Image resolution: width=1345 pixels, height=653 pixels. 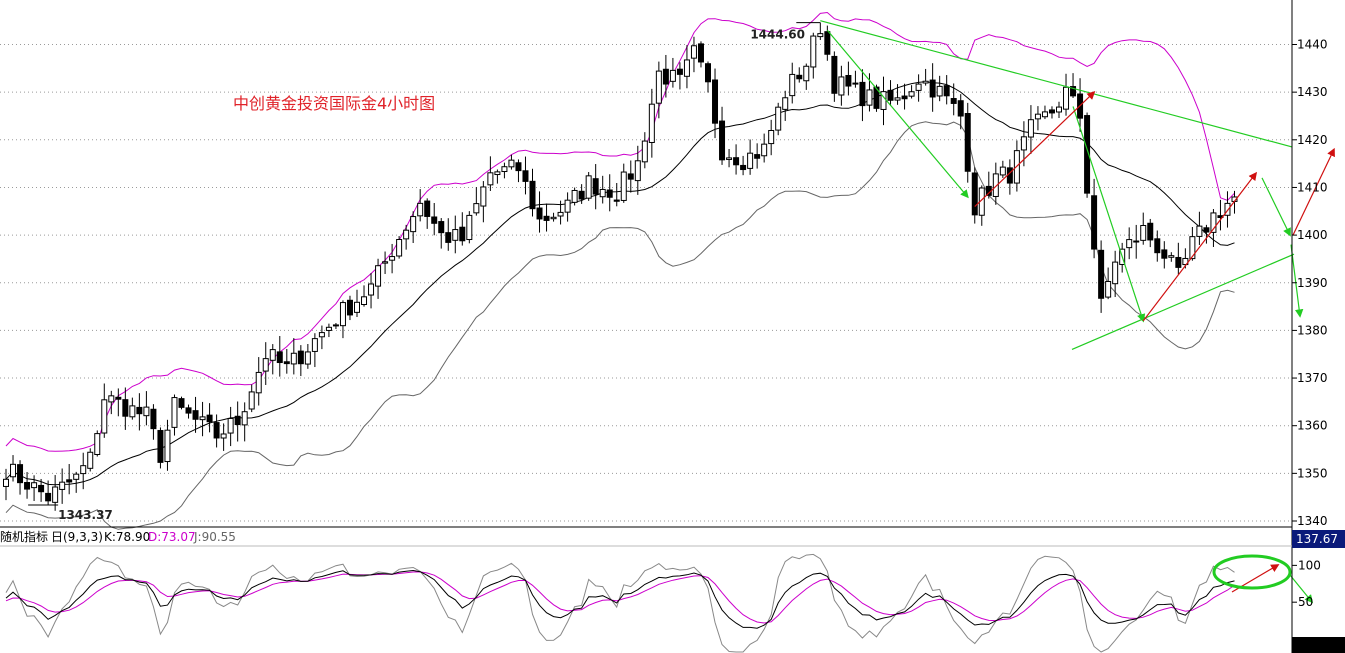 What do you see at coordinates (1312, 521) in the screenshot?
I see `price-tick-label: 1340` at bounding box center [1312, 521].